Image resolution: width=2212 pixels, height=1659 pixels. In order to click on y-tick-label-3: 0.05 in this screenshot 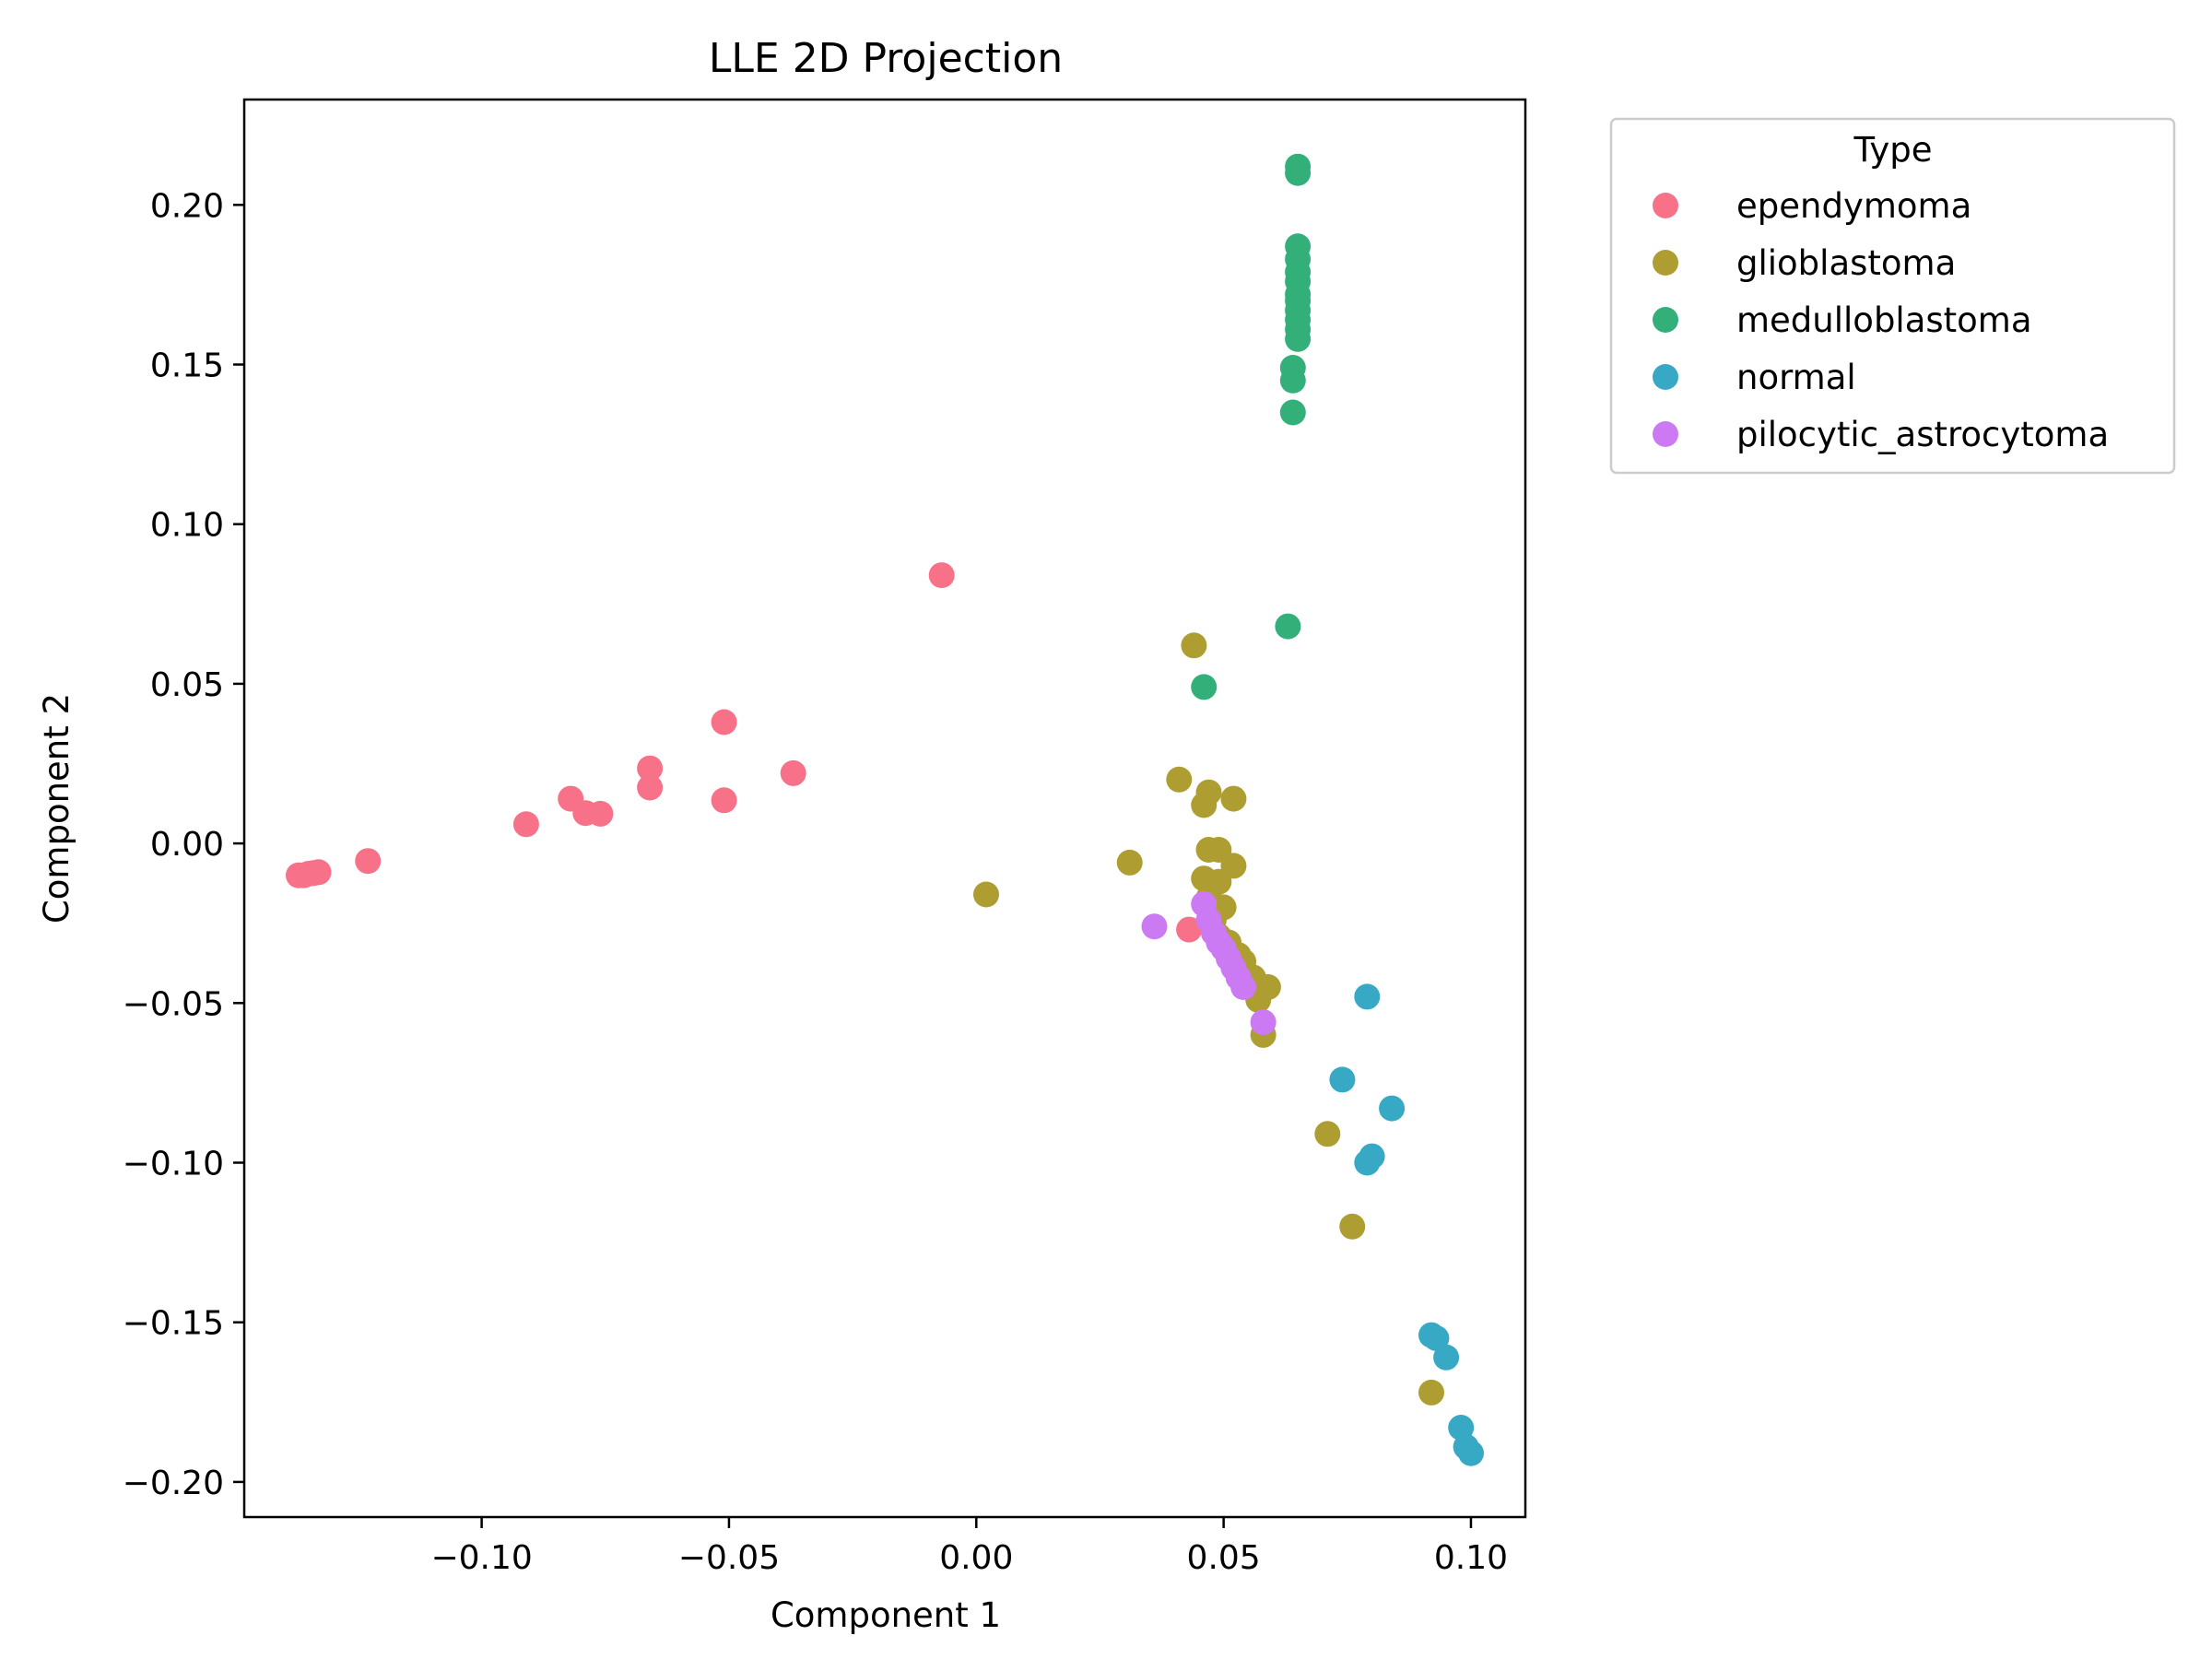, I will do `click(187, 685)`.